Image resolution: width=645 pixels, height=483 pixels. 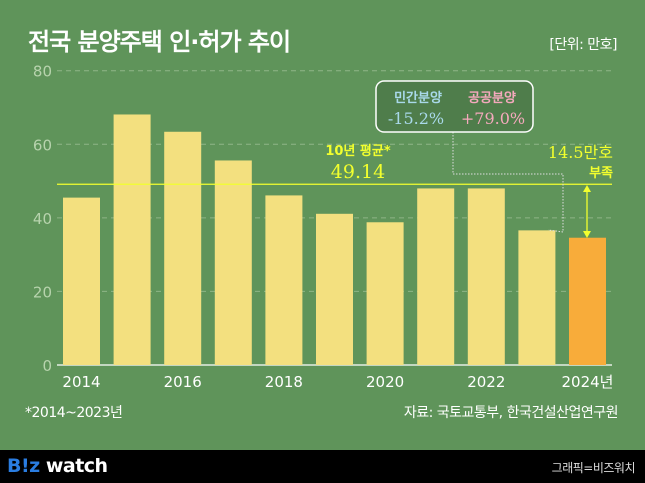 I want to click on y-tick-label: 60, so click(x=42, y=145).